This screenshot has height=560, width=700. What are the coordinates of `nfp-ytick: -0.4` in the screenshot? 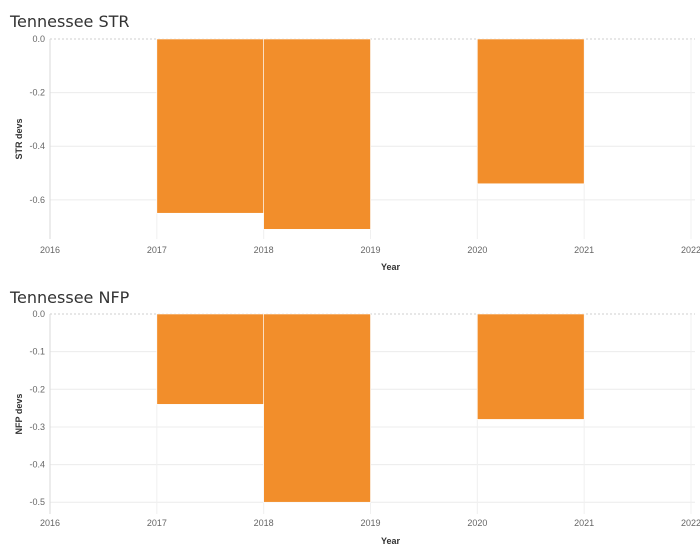 It's located at (37, 465).